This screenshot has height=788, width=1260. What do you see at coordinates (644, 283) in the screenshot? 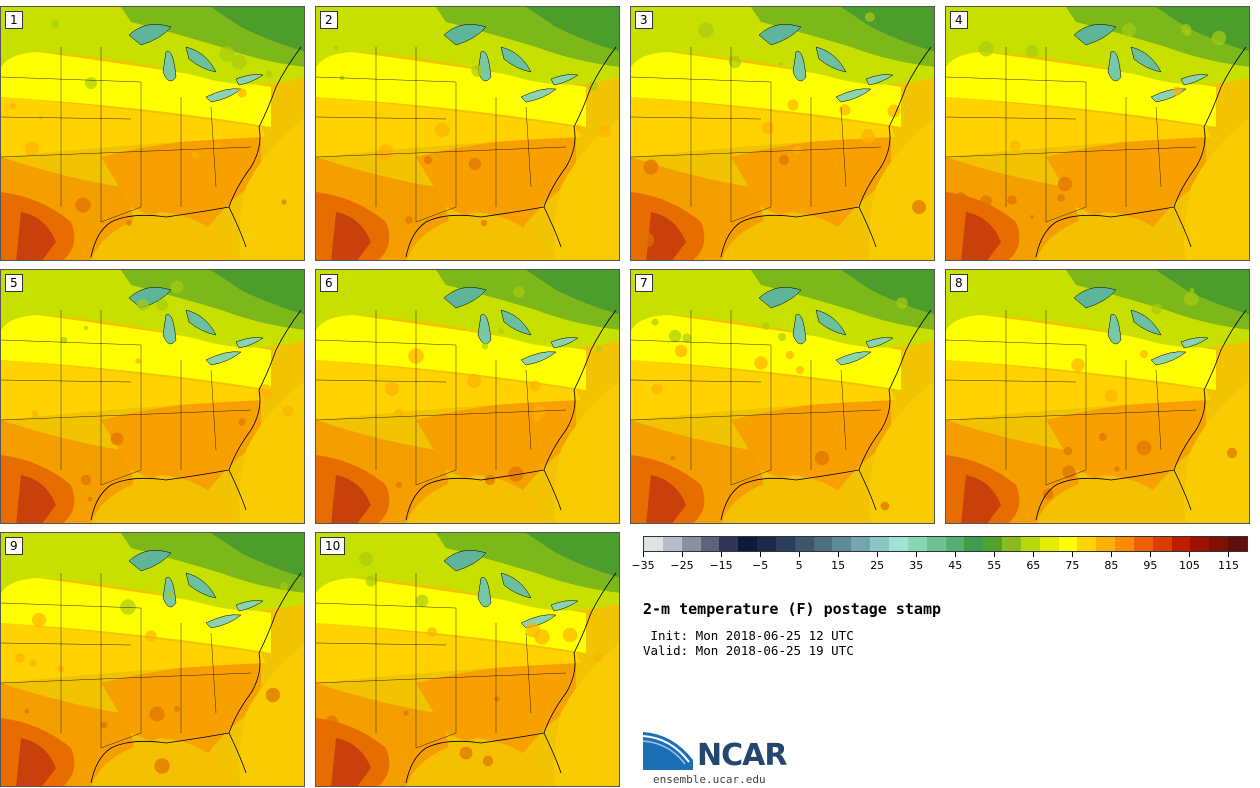
I see `panel-label: 7` at bounding box center [644, 283].